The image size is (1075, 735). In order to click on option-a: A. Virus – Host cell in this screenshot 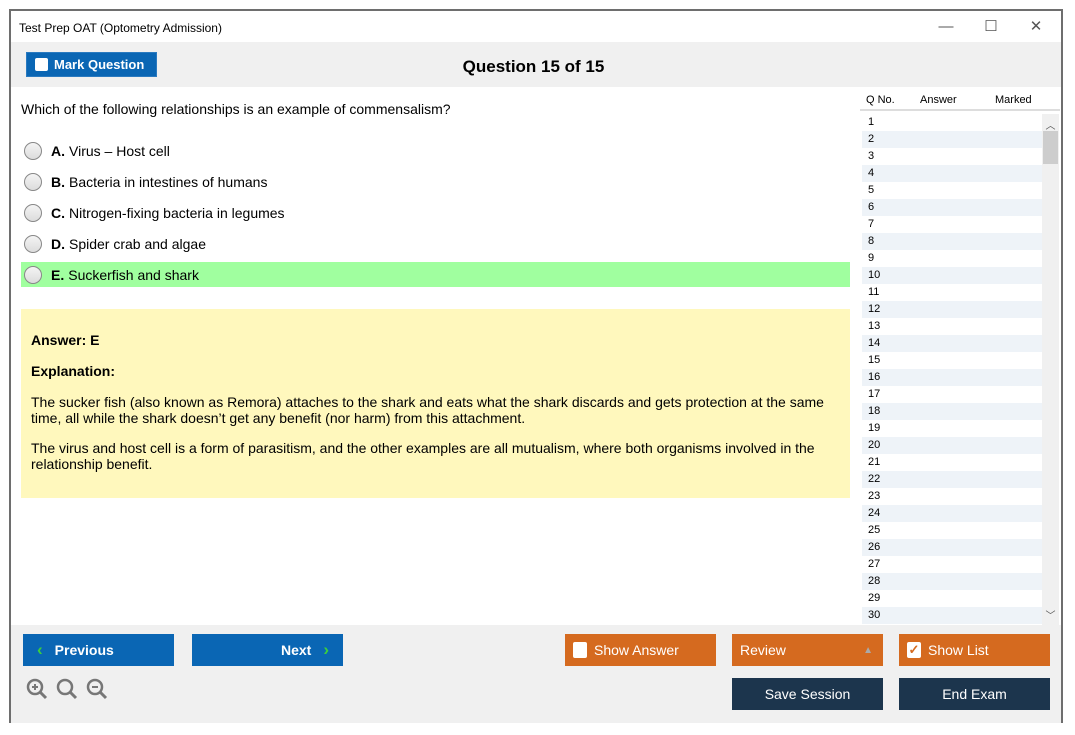, I will do `click(435, 150)`.